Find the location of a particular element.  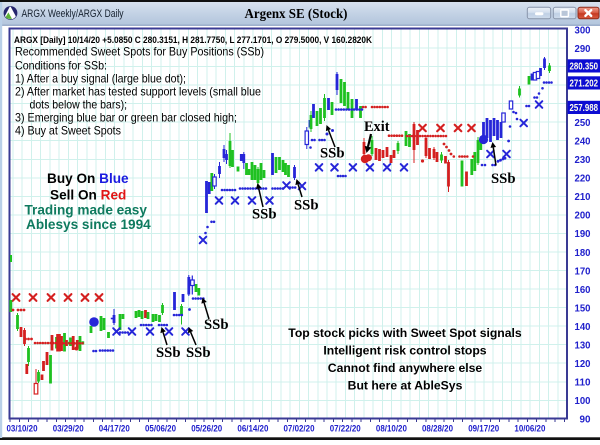

svg-text:1) After a buy signal (large b: 1) After a buy signal (large blue dot); is located at coordinates (100, 79).